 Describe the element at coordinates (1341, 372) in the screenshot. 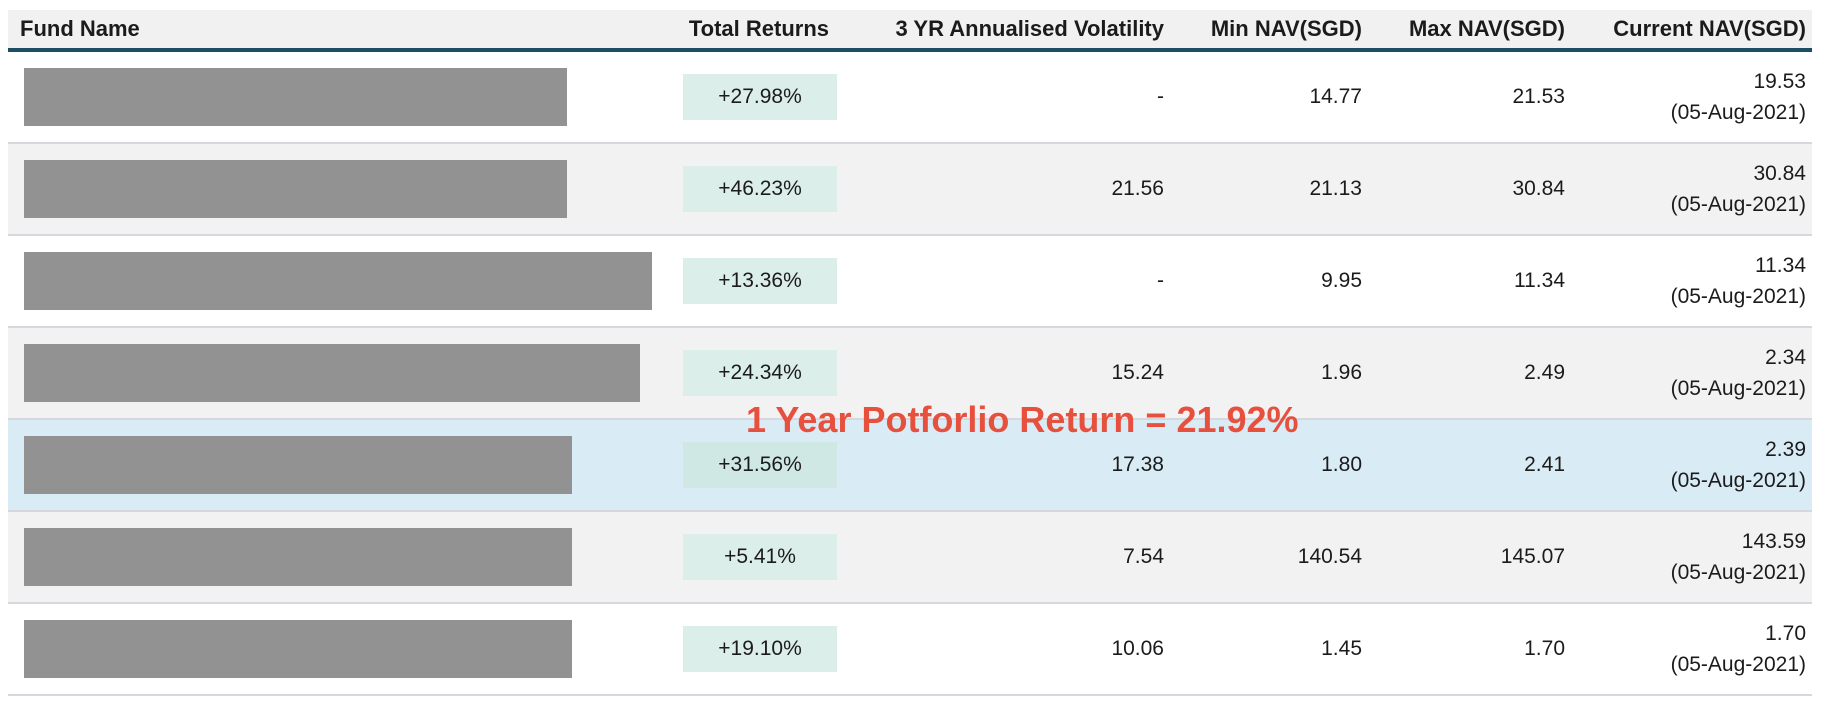

I see `min-nav-value: 1.96` at that location.